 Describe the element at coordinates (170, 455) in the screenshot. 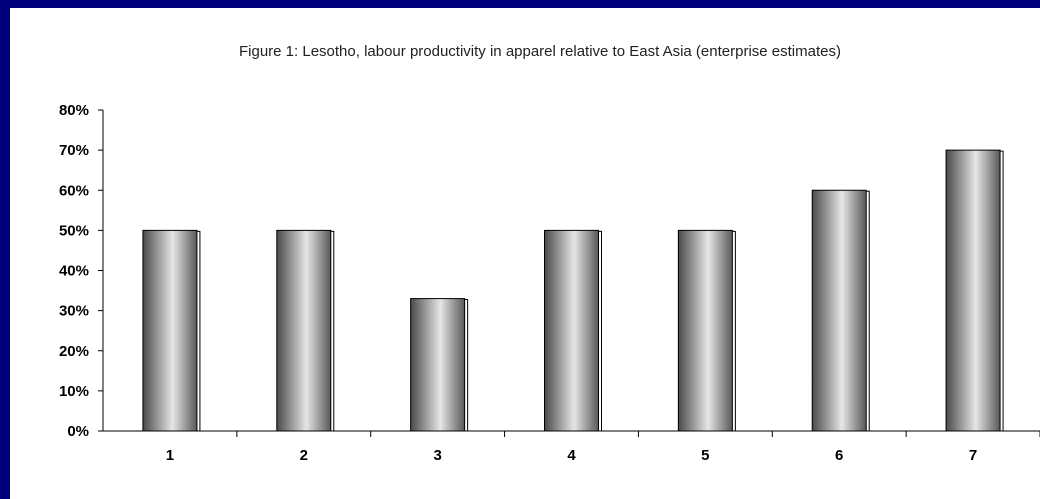

I see `x-tick-label: 1` at that location.